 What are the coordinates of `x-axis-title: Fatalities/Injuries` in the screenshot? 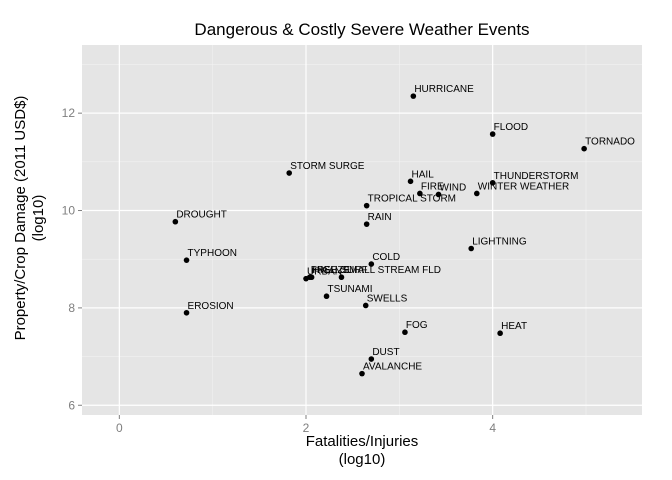 It's located at (362, 441).